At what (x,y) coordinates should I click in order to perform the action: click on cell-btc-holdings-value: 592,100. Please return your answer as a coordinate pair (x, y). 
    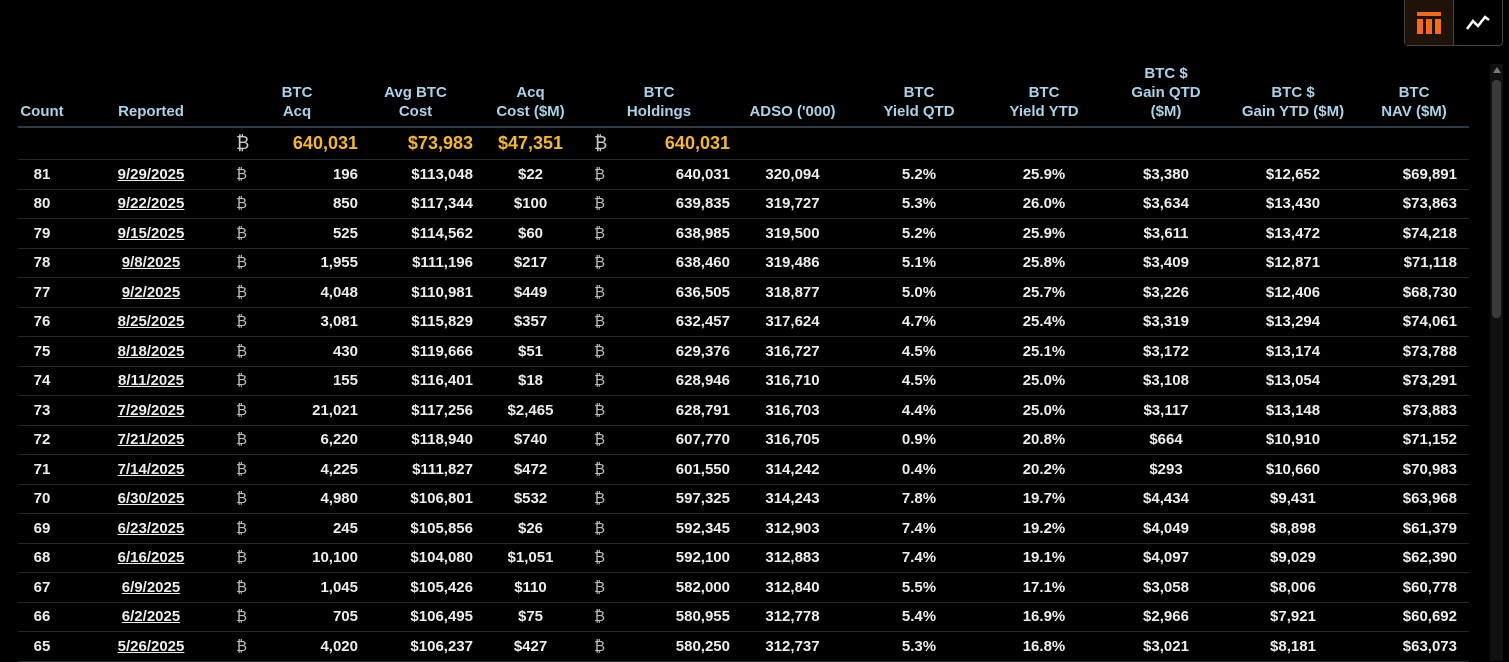
    Looking at the image, I should click on (702, 558).